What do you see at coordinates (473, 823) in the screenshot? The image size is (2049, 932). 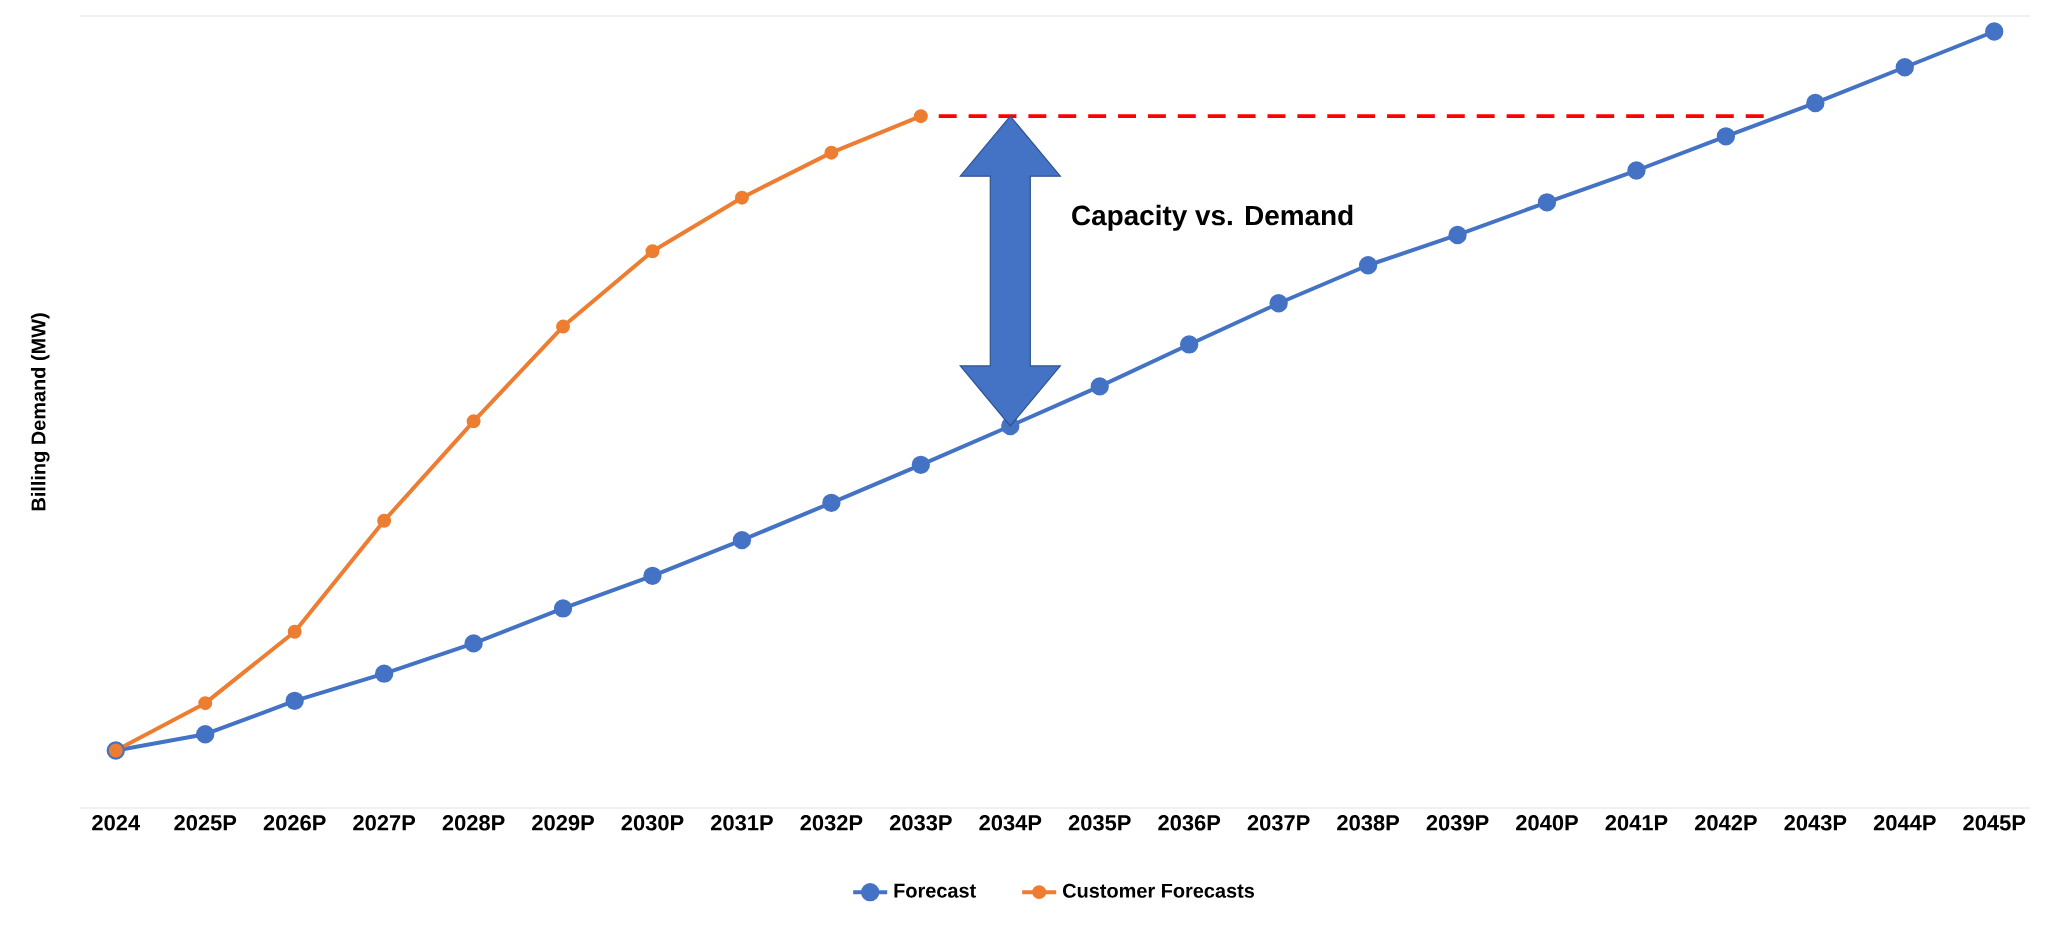 I see `x-tick-label: 2028P` at bounding box center [473, 823].